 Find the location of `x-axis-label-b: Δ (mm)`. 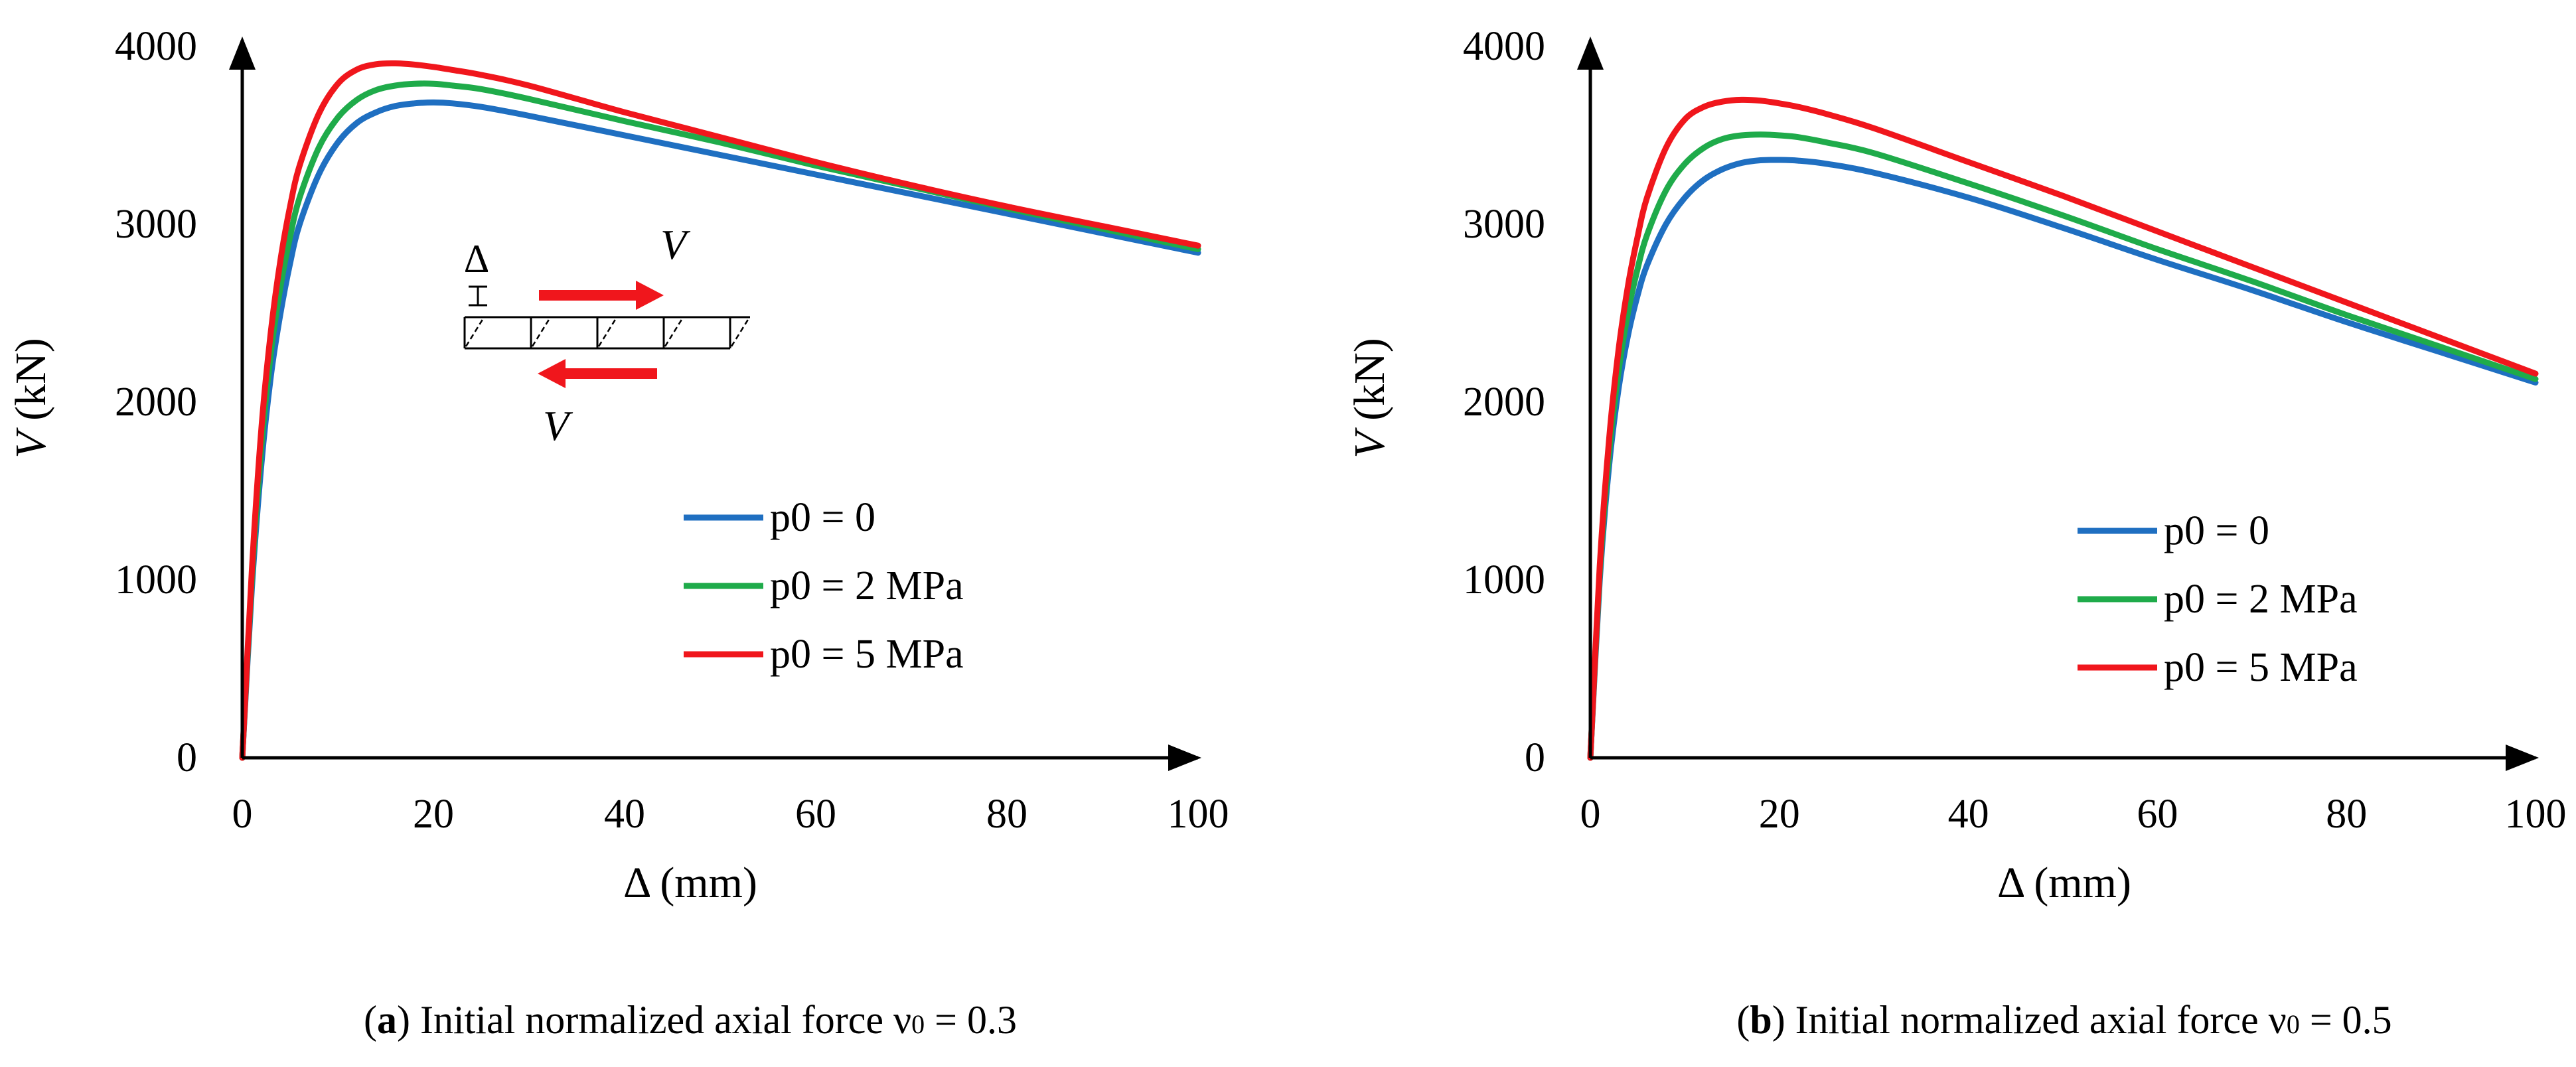

x-axis-label-b: Δ (mm) is located at coordinates (2064, 883).